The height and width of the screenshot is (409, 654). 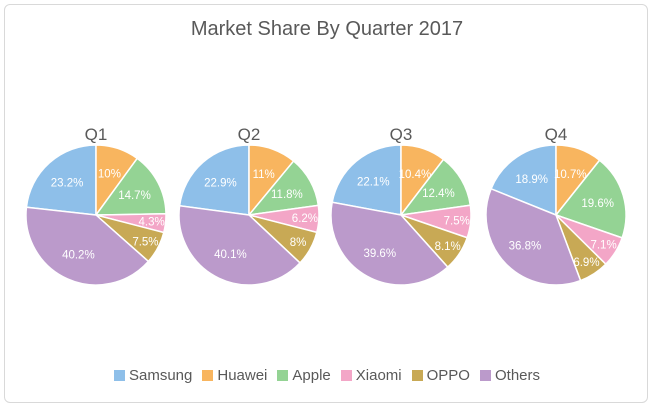 I want to click on legend-swatch-oppo, so click(x=417, y=375).